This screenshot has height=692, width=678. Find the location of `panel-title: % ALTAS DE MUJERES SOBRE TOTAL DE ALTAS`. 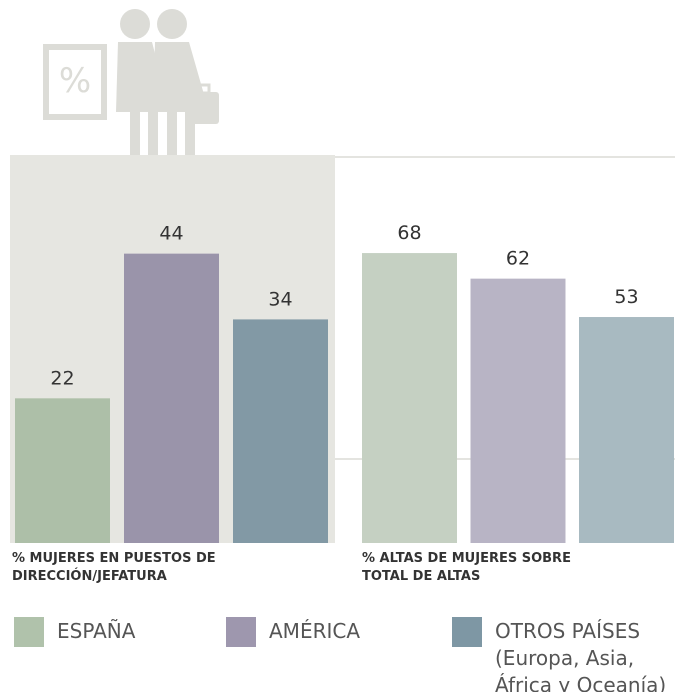

panel-title: % ALTAS DE MUJERES SOBRE TOTAL DE ALTAS is located at coordinates (466, 567).